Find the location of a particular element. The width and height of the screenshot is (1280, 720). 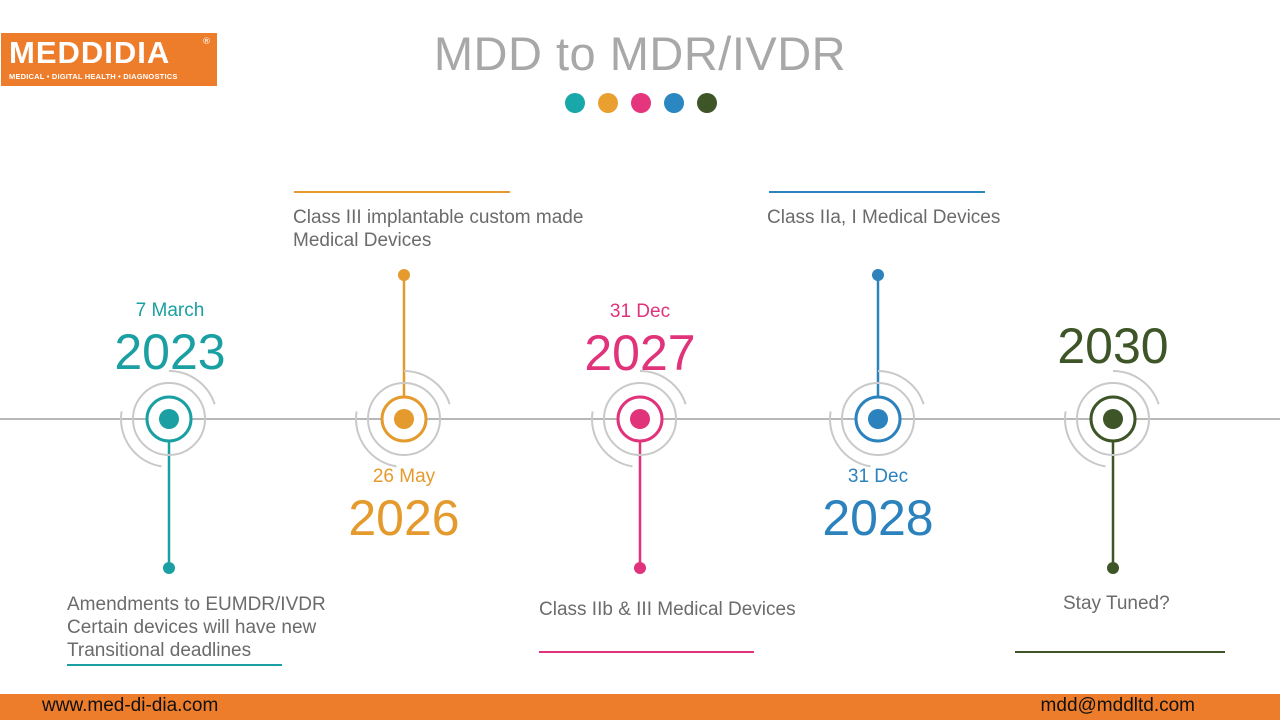

accent-dots is located at coordinates (641, 103).